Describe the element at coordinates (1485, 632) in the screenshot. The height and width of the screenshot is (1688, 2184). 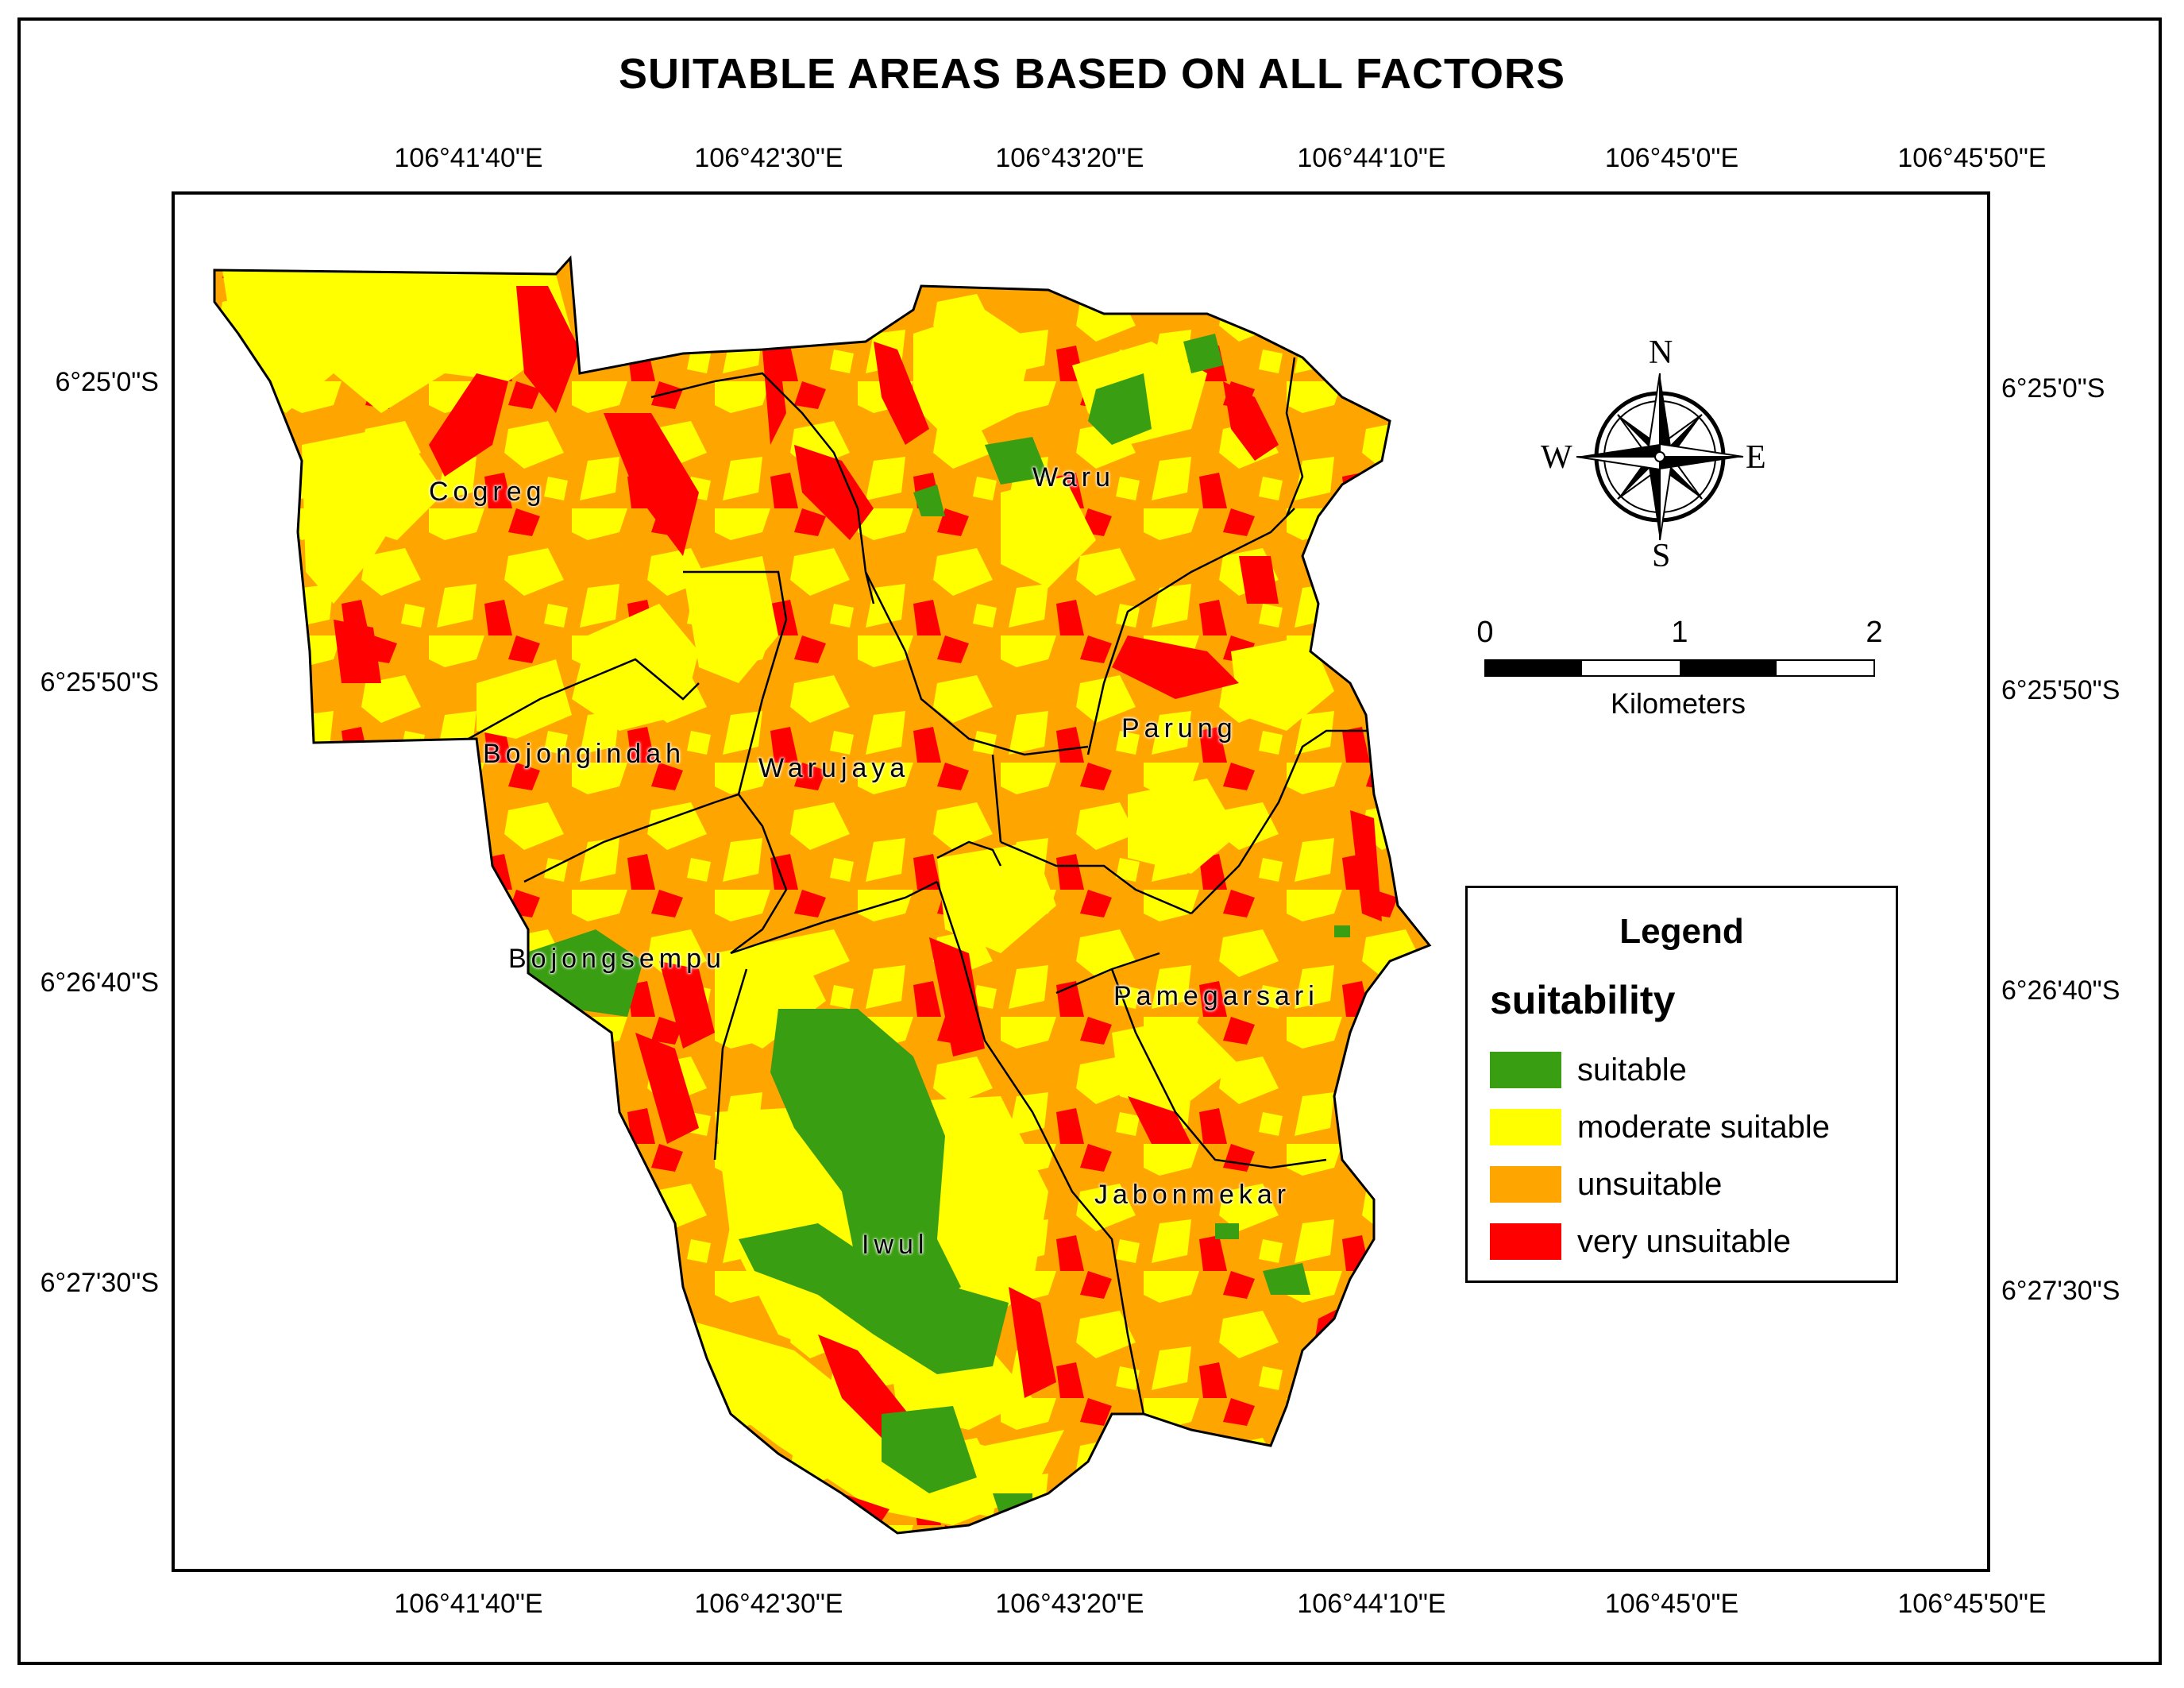
I see `scale-tick-0: 0` at that location.